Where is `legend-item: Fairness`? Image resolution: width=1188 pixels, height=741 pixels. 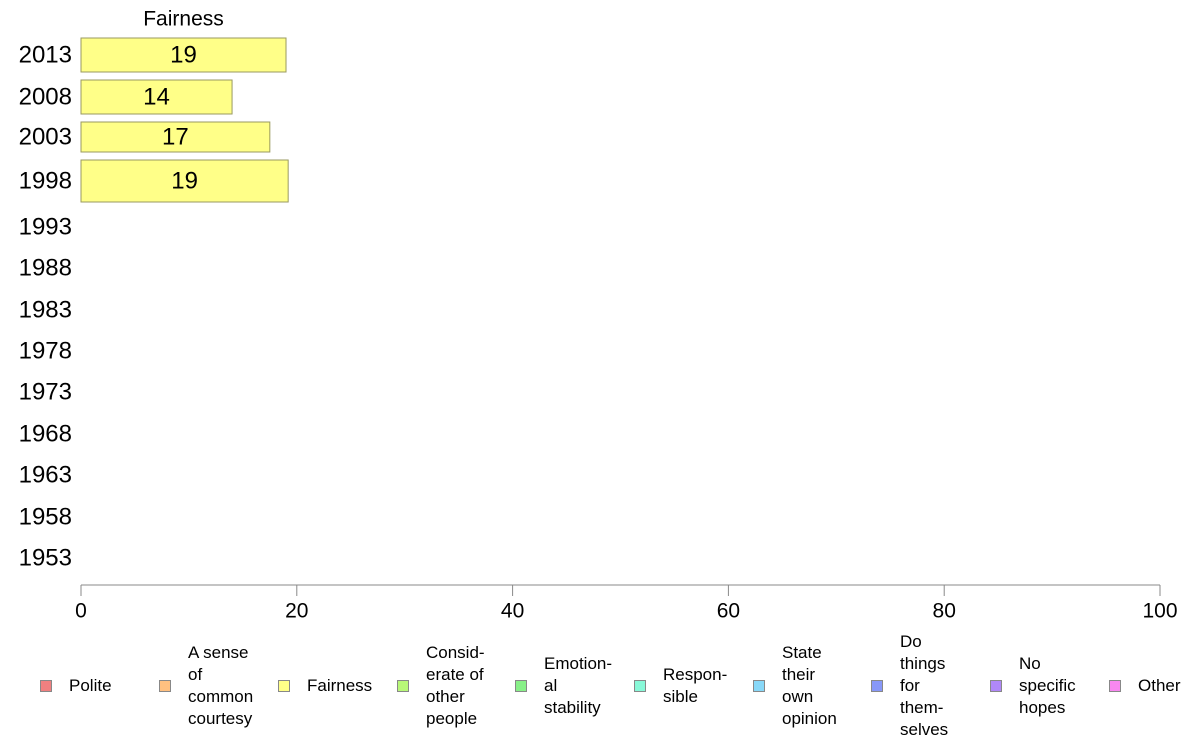 legend-item: Fairness is located at coordinates (325, 686).